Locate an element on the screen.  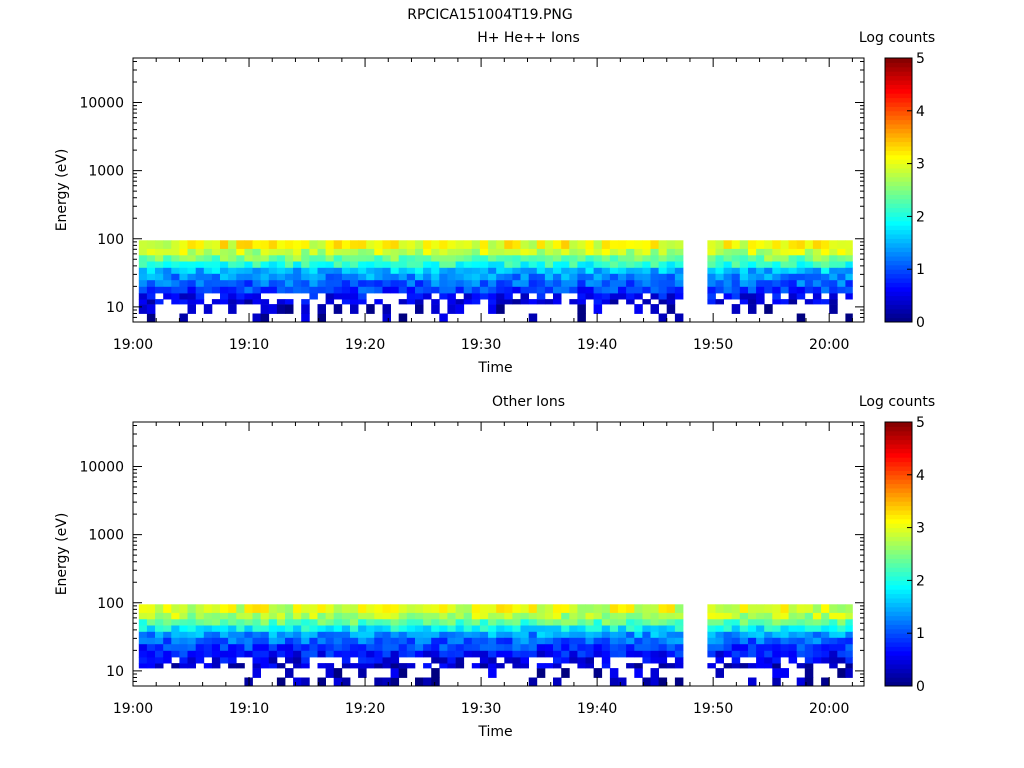
colorbar-tick-label: 5 is located at coordinates (920, 423).